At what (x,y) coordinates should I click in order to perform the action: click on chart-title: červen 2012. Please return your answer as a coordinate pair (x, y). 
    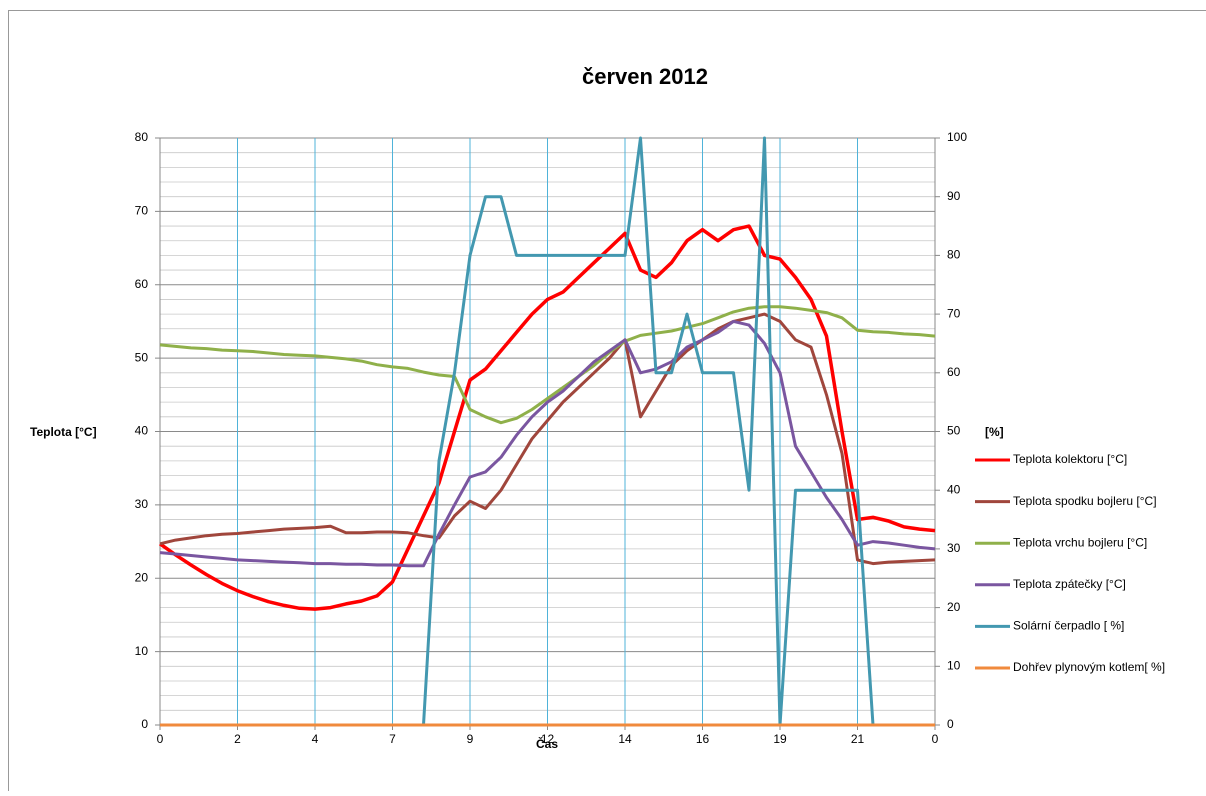
    Looking at the image, I should click on (645, 76).